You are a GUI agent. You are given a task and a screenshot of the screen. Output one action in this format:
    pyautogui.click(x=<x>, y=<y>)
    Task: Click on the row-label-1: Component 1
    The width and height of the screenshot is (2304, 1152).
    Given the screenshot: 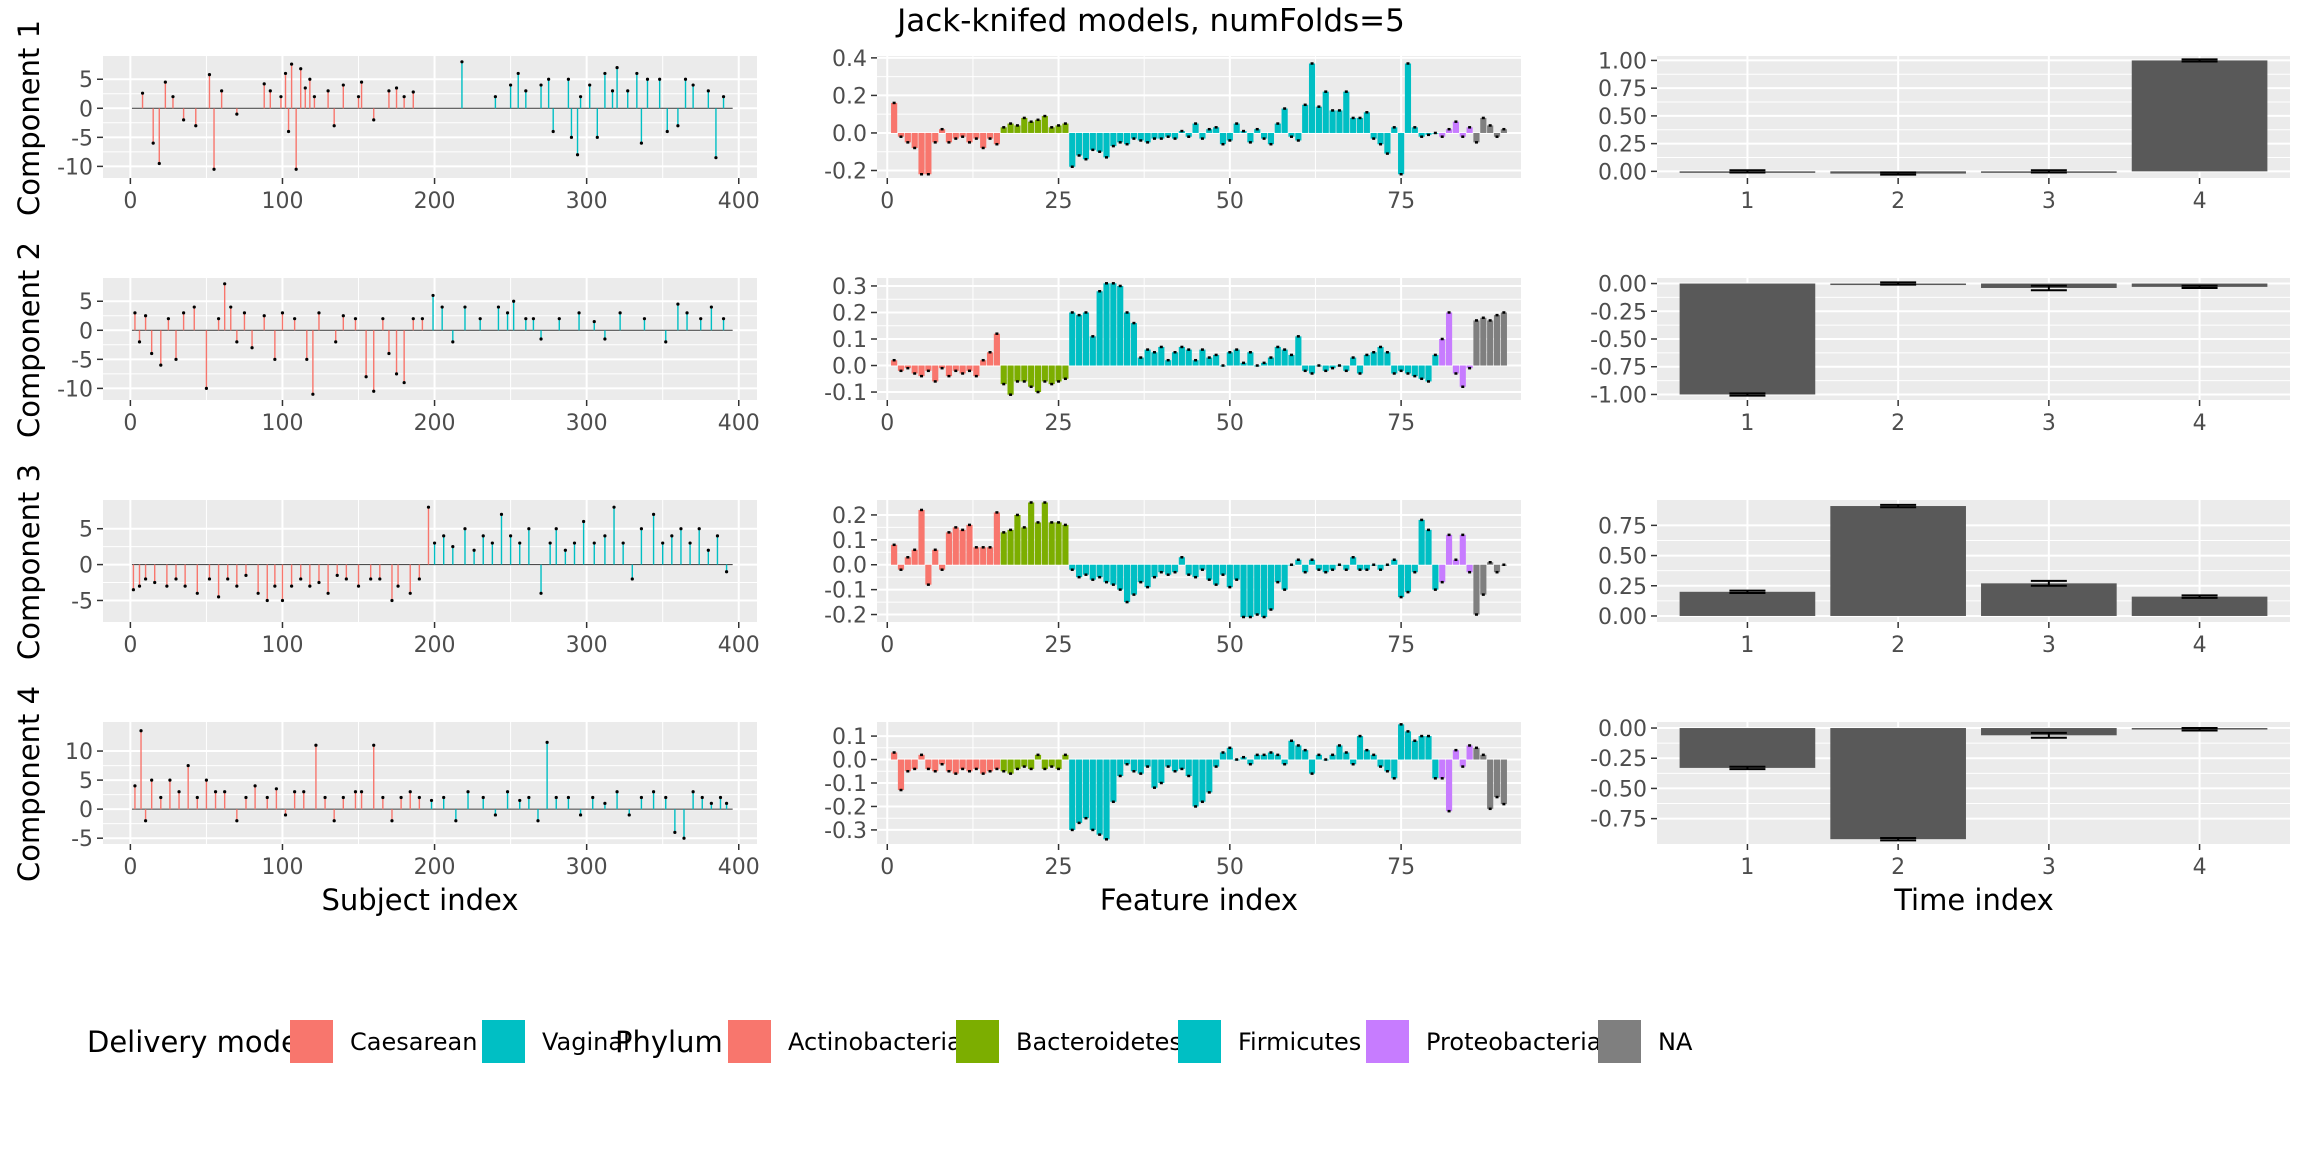 What is the action you would take?
    pyautogui.click(x=29, y=118)
    